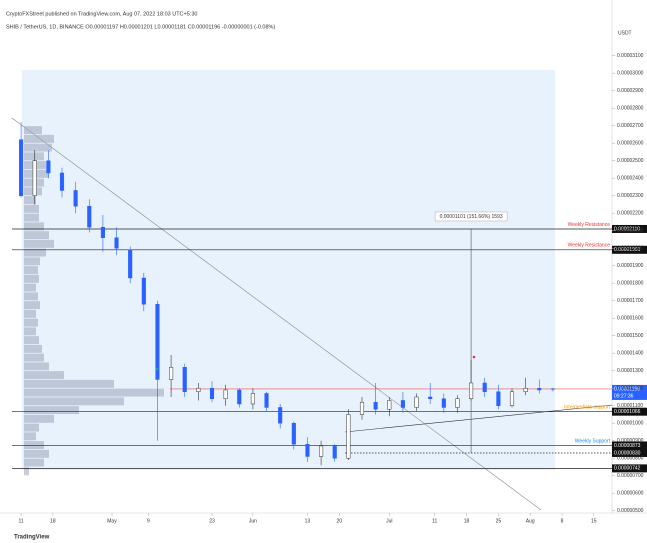 This screenshot has width=647, height=543. I want to click on x-tick-label: 9, so click(148, 521).